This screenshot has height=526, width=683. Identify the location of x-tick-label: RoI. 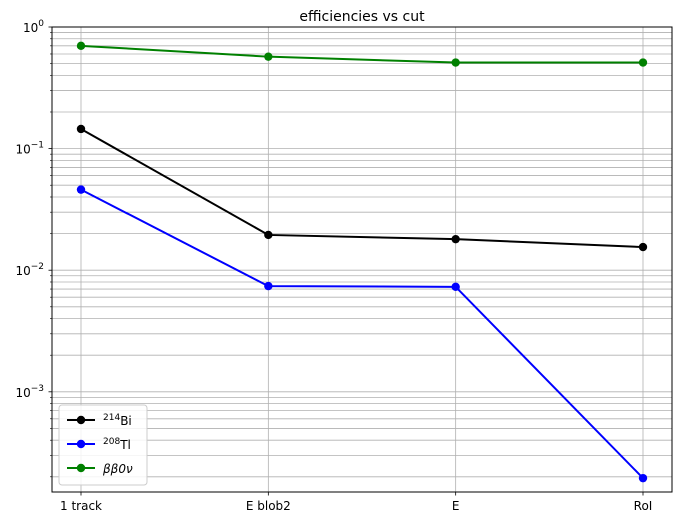
(643, 506).